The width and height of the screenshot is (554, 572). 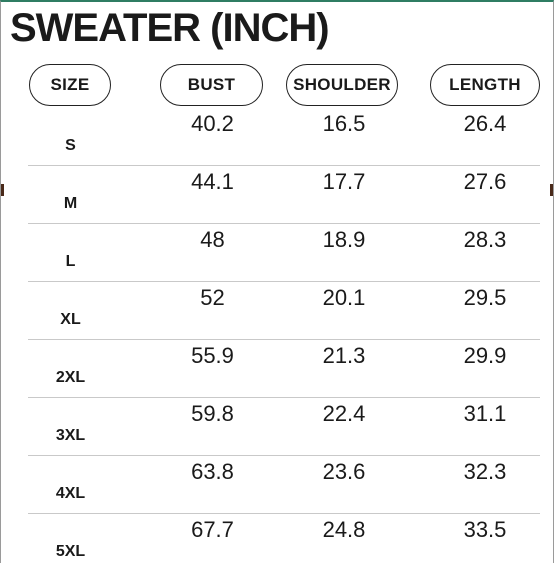 What do you see at coordinates (284, 137) in the screenshot?
I see `table-row: S 40.2 16.5 26.4` at bounding box center [284, 137].